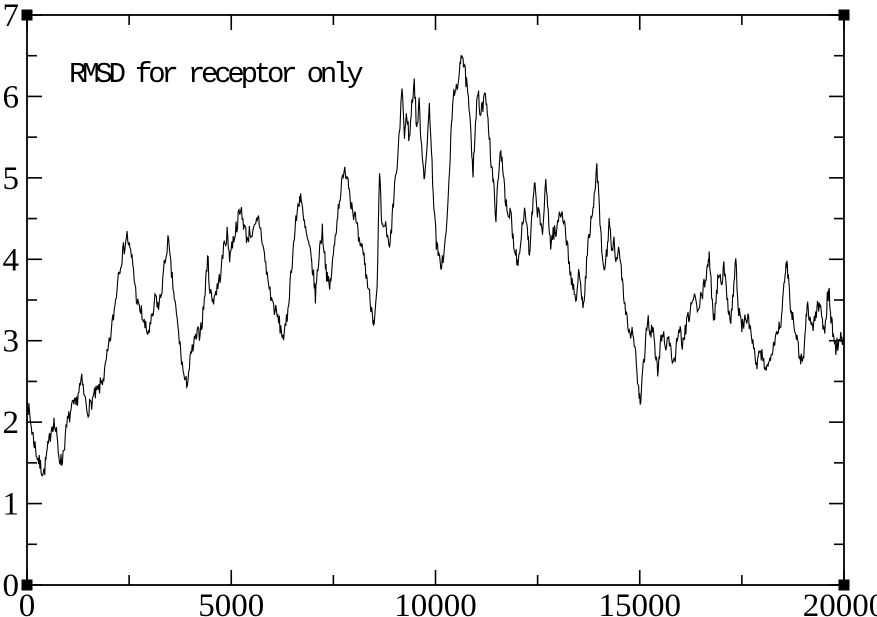 This screenshot has height=617, width=877. What do you see at coordinates (11, 17) in the screenshot?
I see `y-axis-tick-label: 7` at bounding box center [11, 17].